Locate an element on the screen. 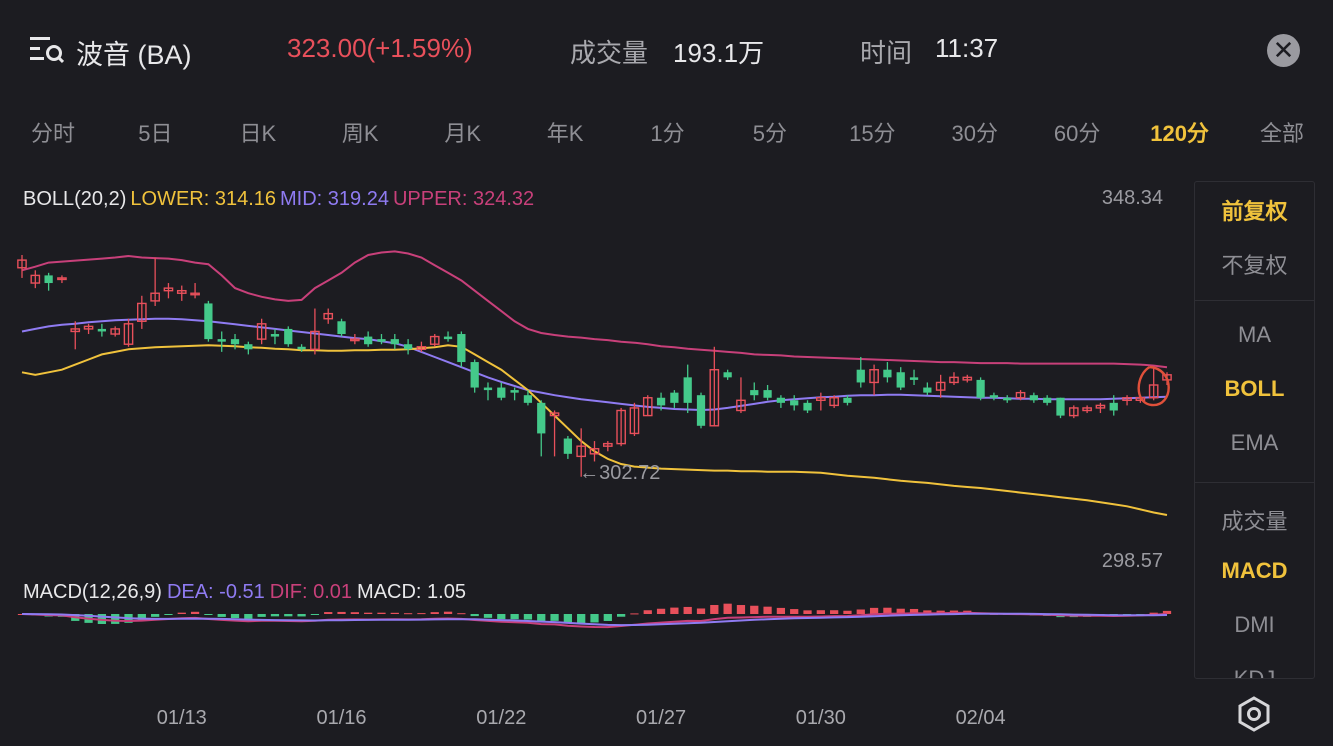 This screenshot has height=746, width=1333. tab-6: 1分 is located at coordinates (667, 133).